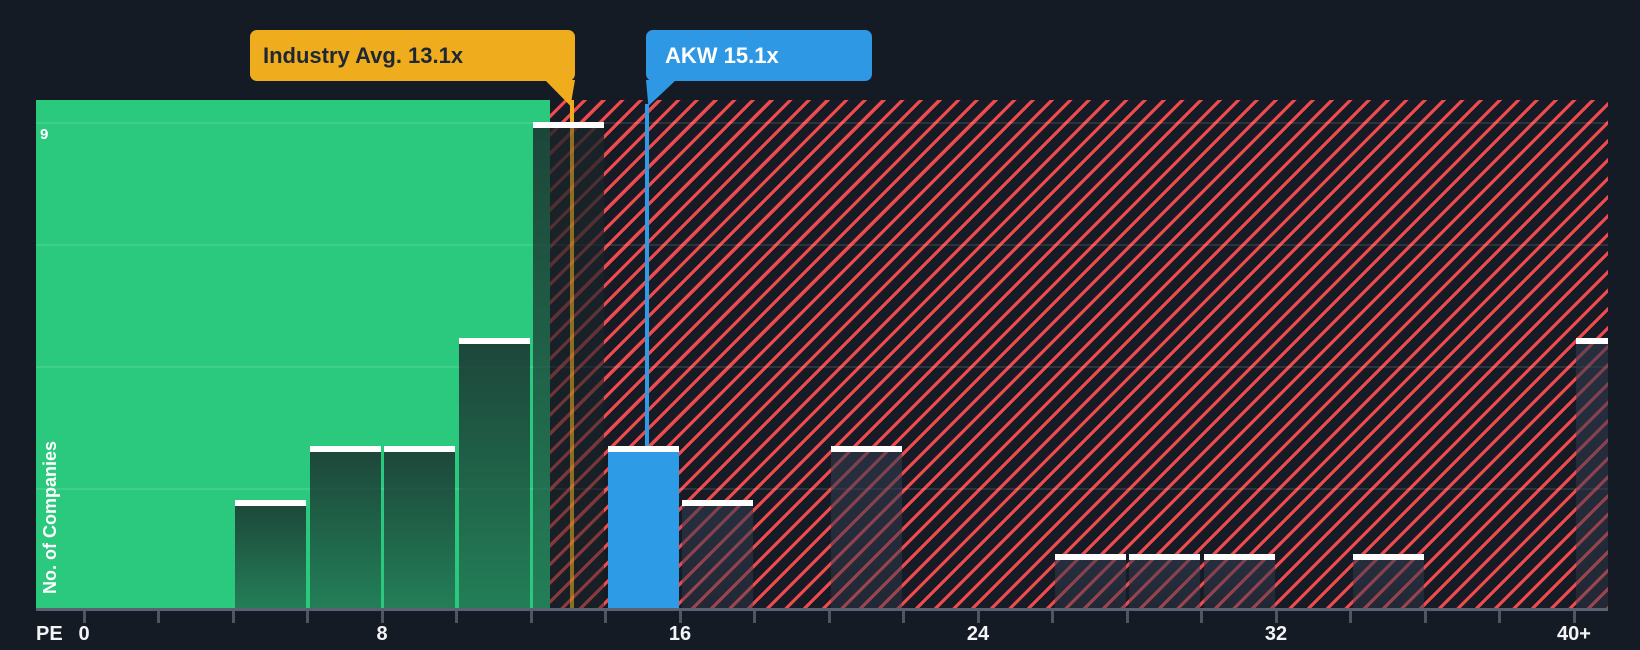  Describe the element at coordinates (363, 55) in the screenshot. I see `industry-avg-callout-label: Industry Avg. 13.1x` at that location.